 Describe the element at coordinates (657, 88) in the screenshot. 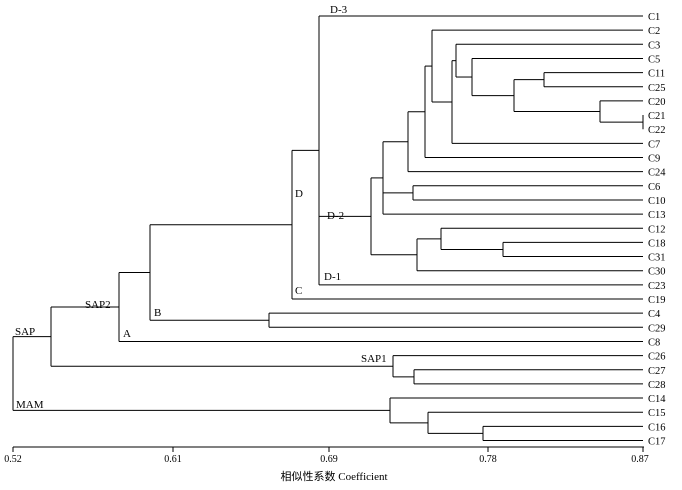

I see `leaf-label: C25` at that location.